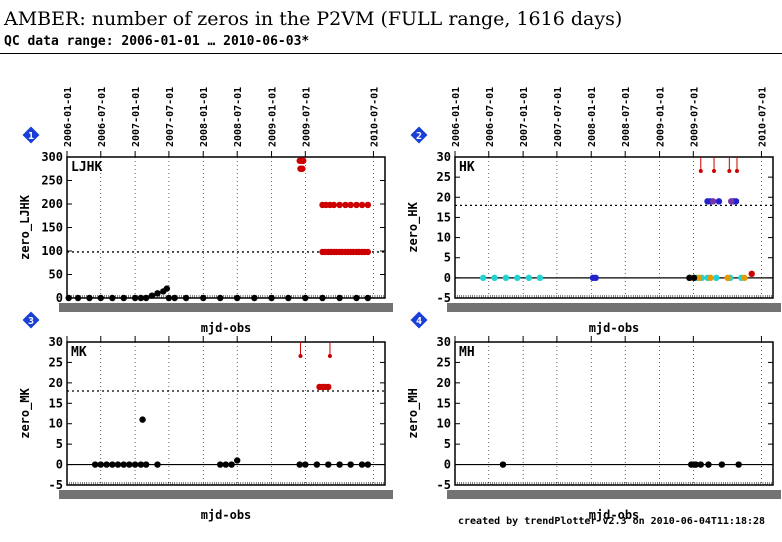 The image size is (782, 542). I want to click on panel-label: MK, so click(79, 352).